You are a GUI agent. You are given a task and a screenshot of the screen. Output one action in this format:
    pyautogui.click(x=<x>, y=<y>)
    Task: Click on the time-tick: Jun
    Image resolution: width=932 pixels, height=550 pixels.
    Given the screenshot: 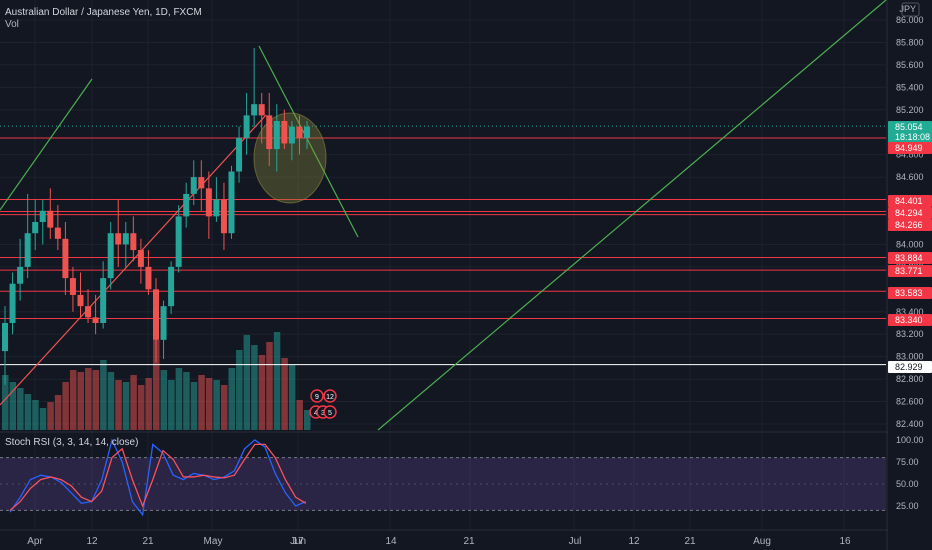 What is the action you would take?
    pyautogui.click(x=298, y=541)
    